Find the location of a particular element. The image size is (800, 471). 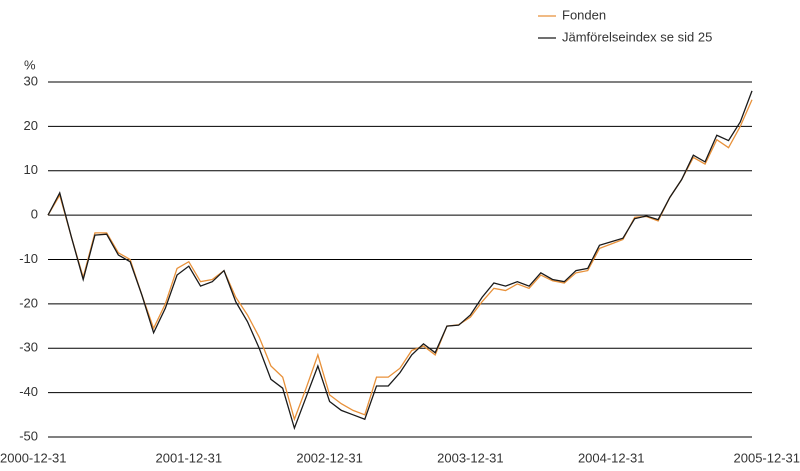

legend-label: Fonden is located at coordinates (584, 14).